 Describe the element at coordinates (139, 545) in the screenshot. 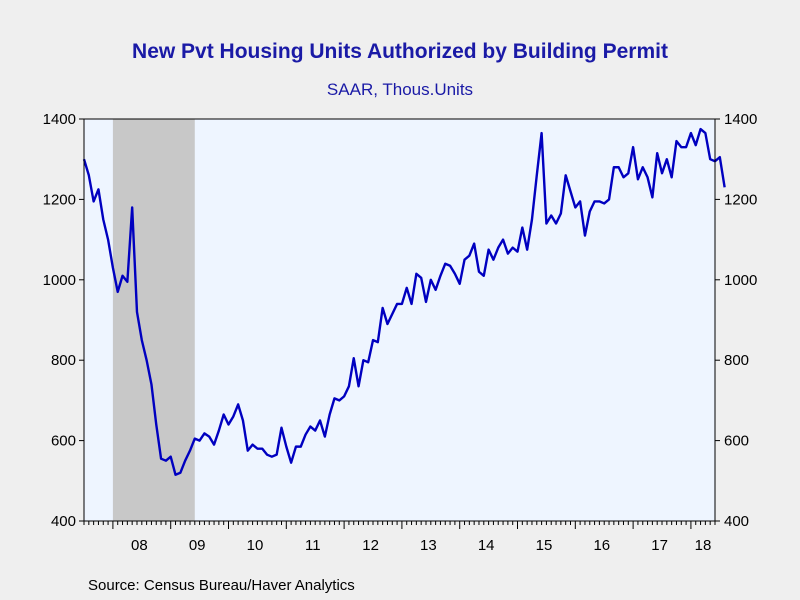

I see `x-tick-label: 08` at that location.